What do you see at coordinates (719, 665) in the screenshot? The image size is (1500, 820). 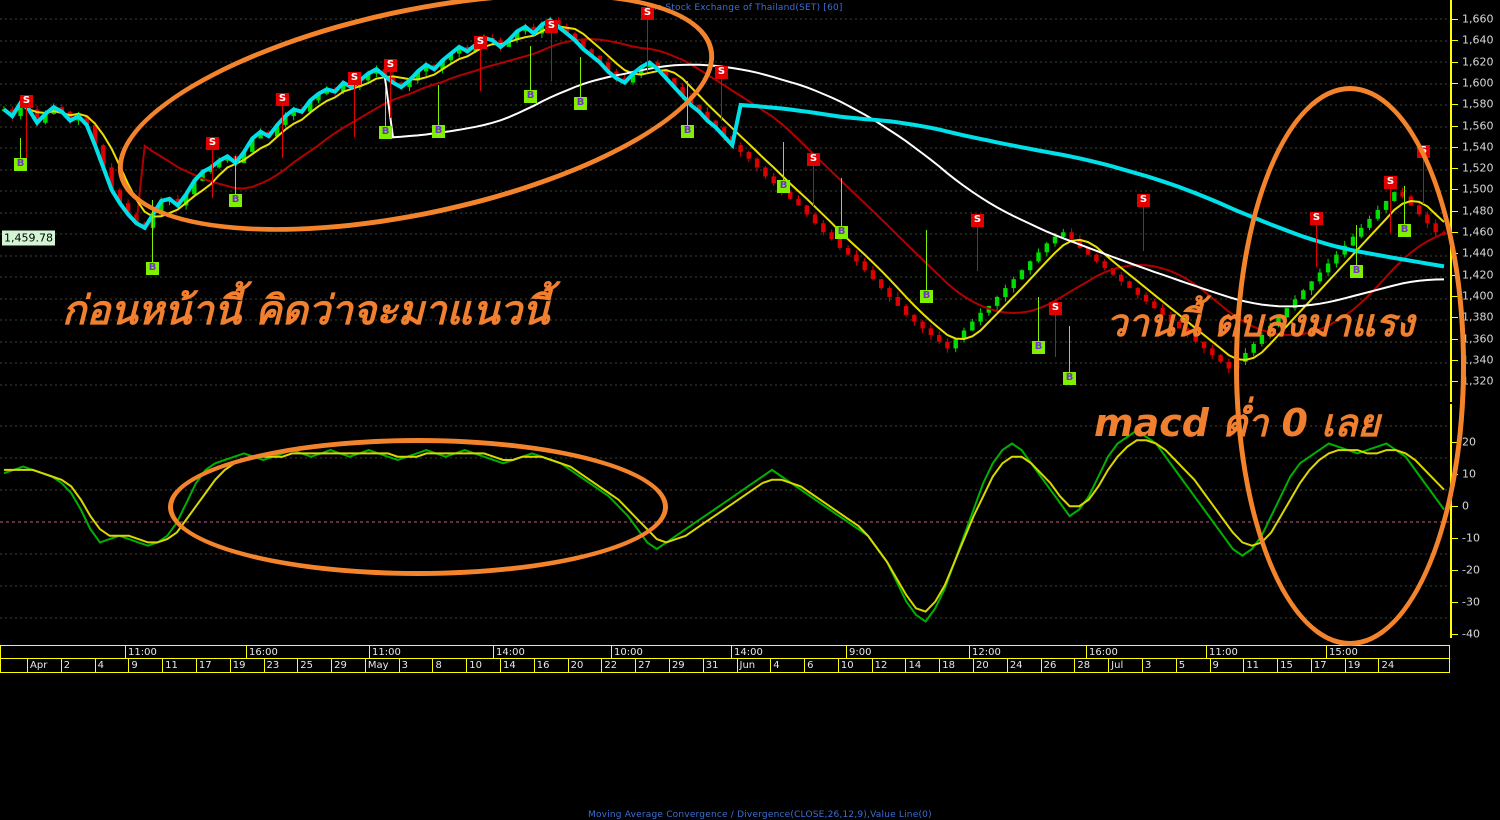 I see `time-axis-date-cell: 31` at bounding box center [719, 665].